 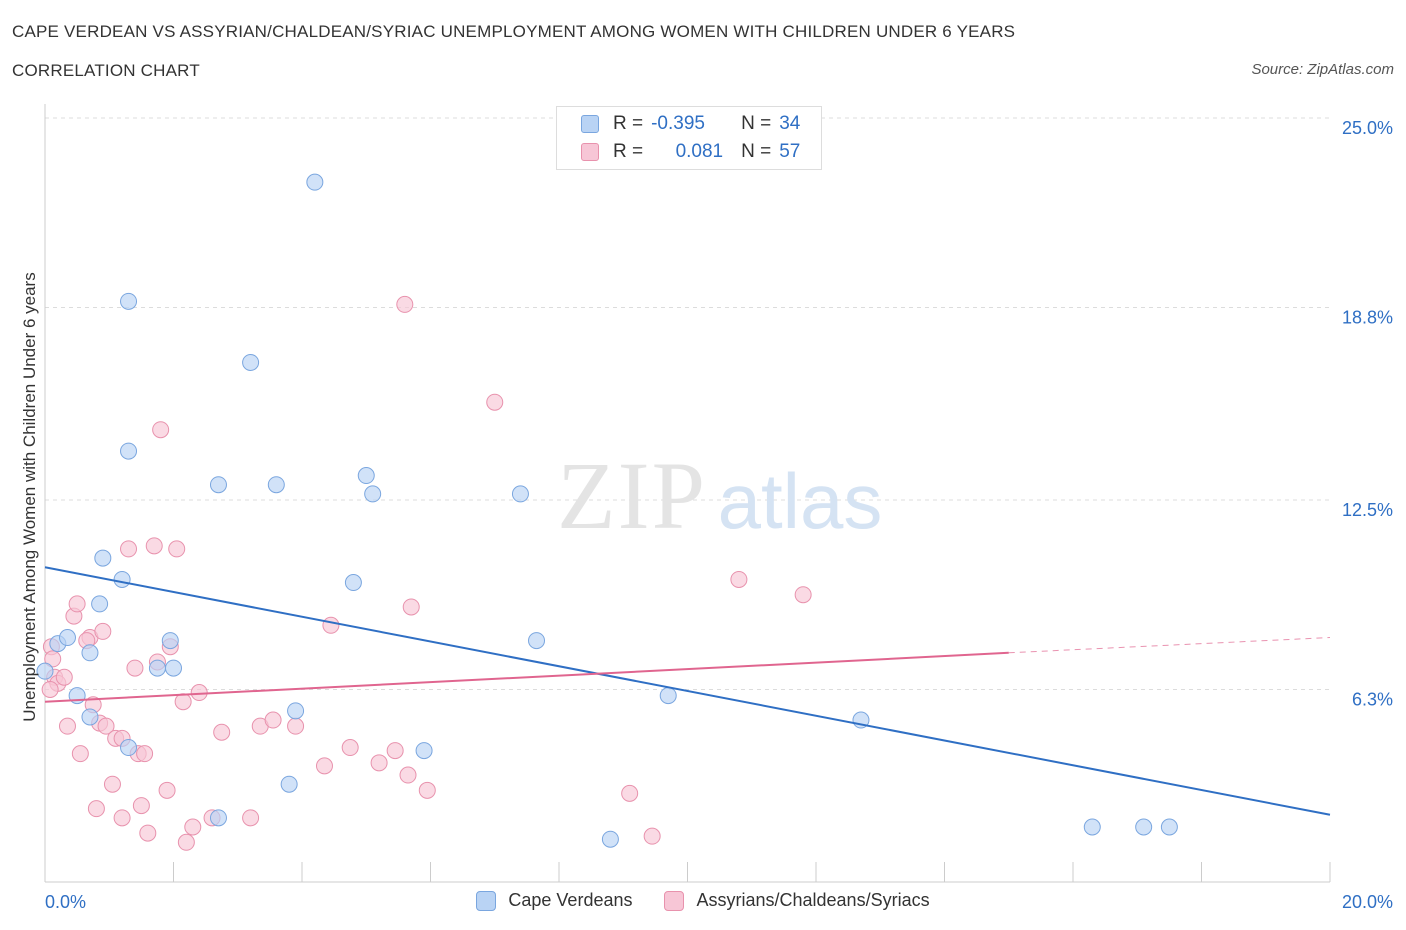 I want to click on legend-swatch-blue, so click(x=590, y=124).